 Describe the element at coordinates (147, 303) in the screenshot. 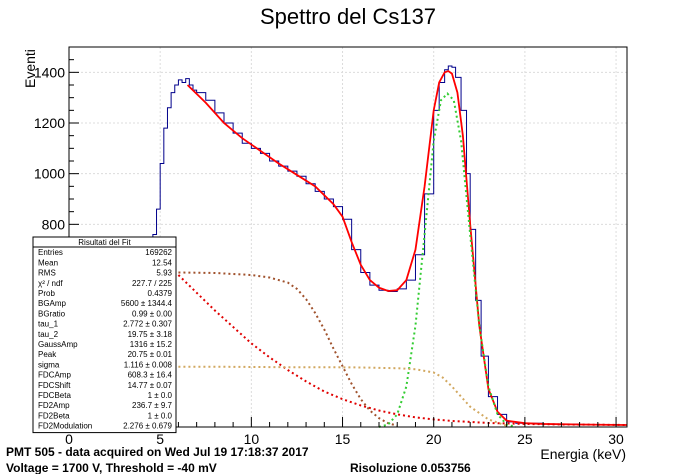

I see `stats-row-value: 5600 ± 1344.4` at that location.